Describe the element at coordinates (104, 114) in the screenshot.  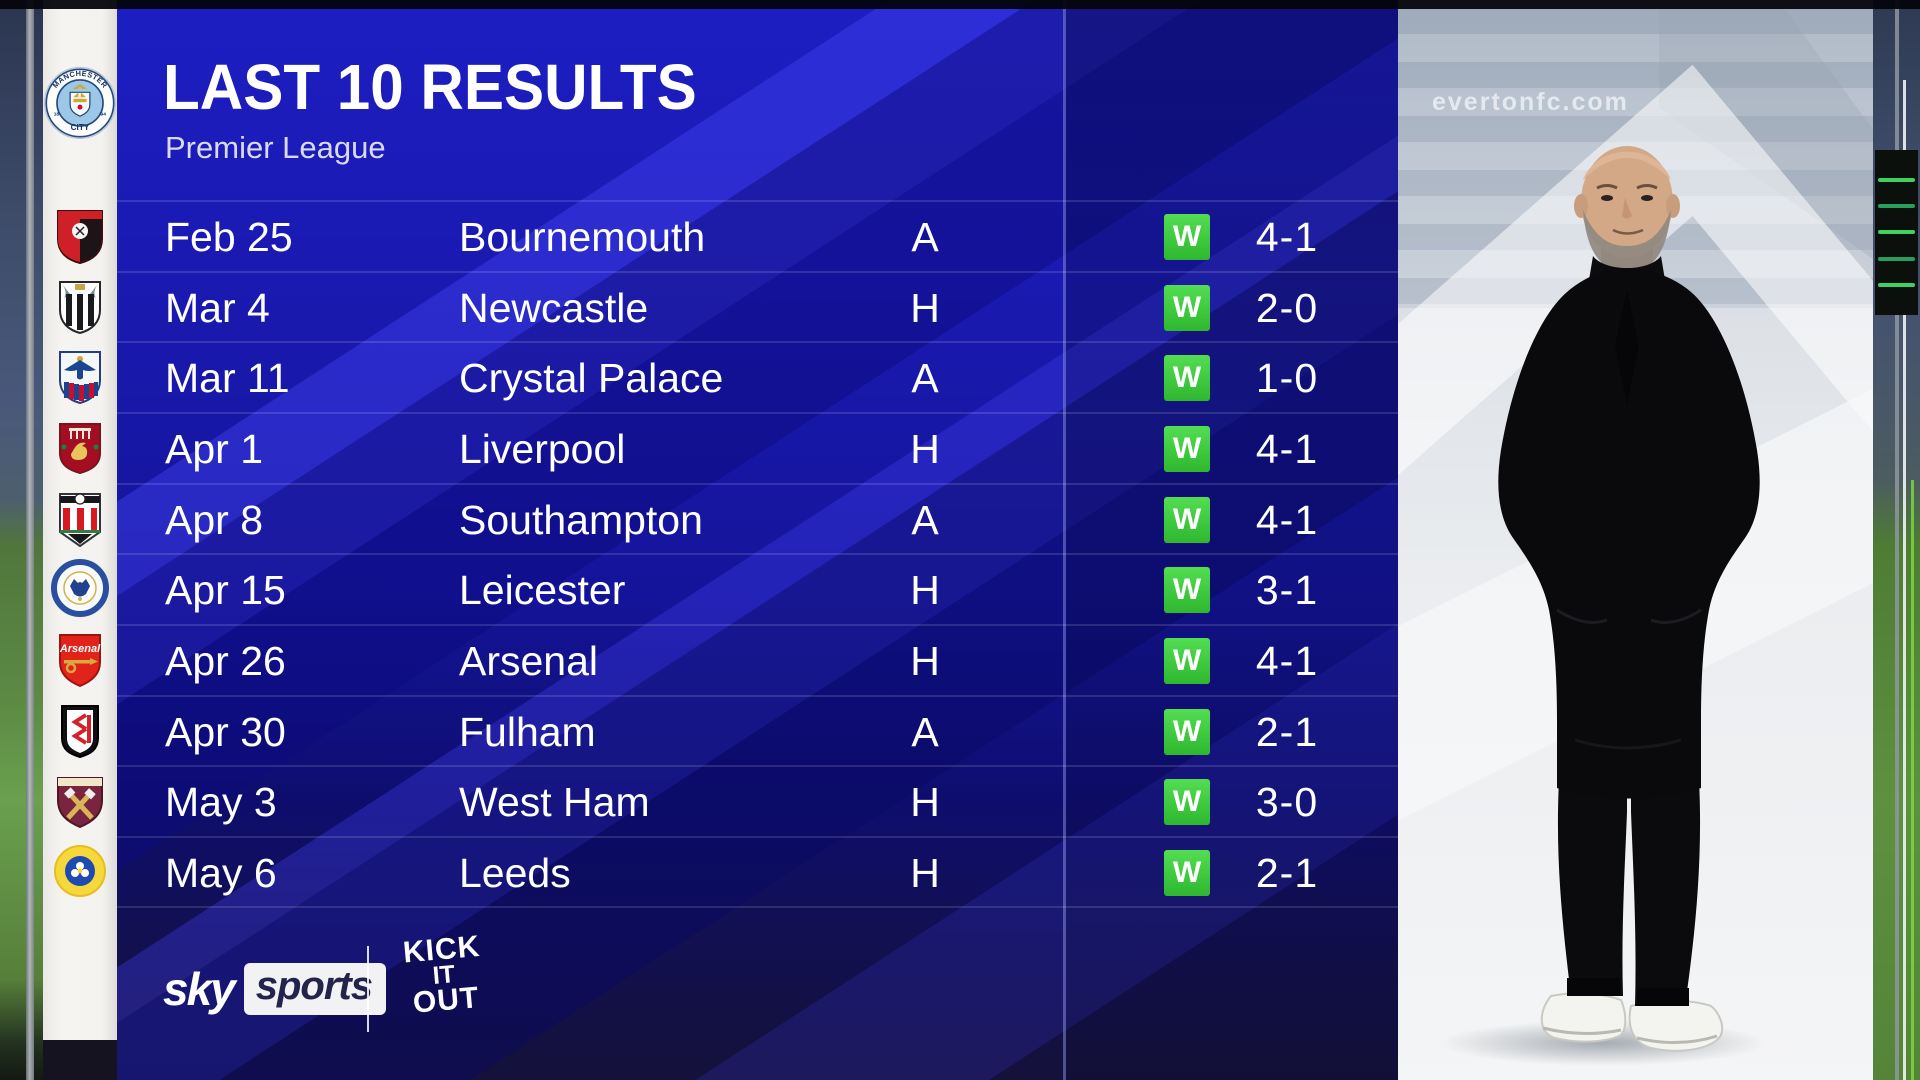
I see `badge-founded-right: 94` at that location.